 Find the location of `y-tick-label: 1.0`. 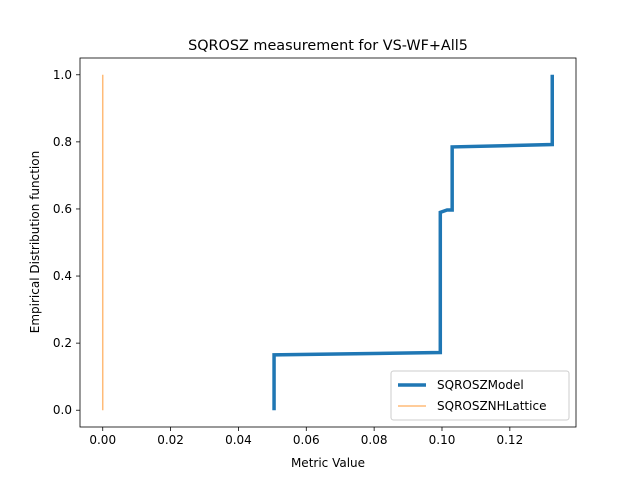

y-tick-label: 1.0 is located at coordinates (62, 75).